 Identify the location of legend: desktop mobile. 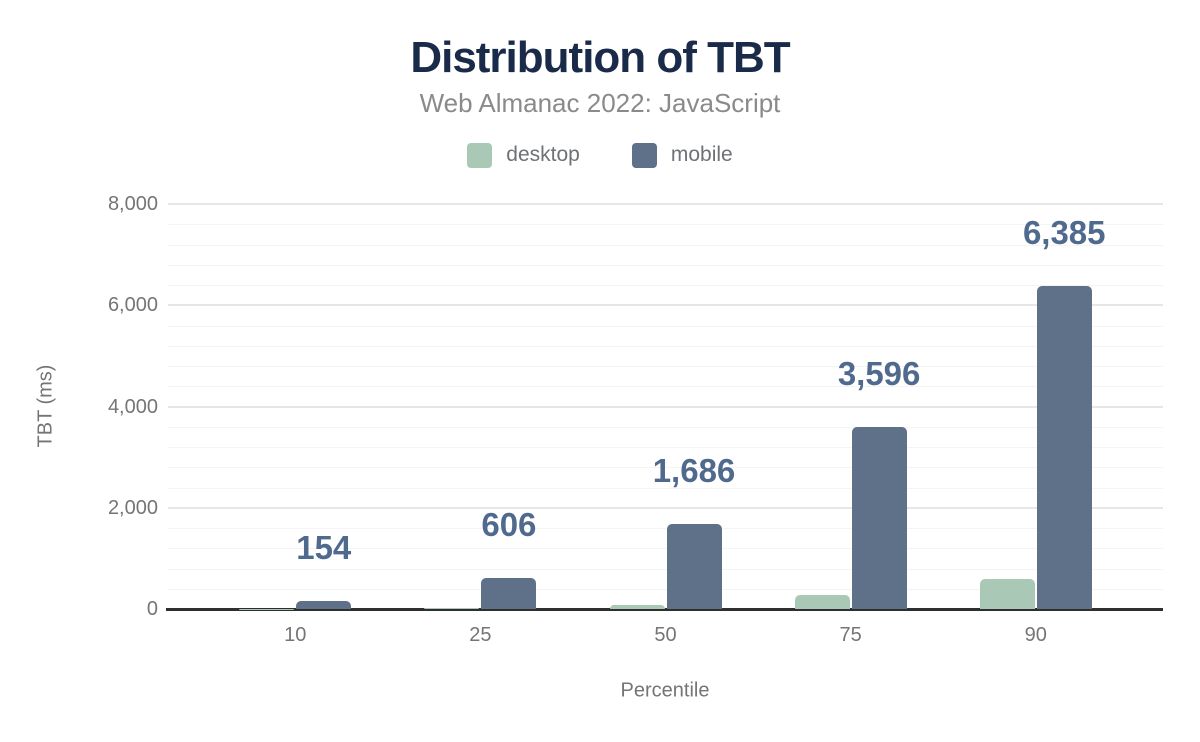
(600, 155).